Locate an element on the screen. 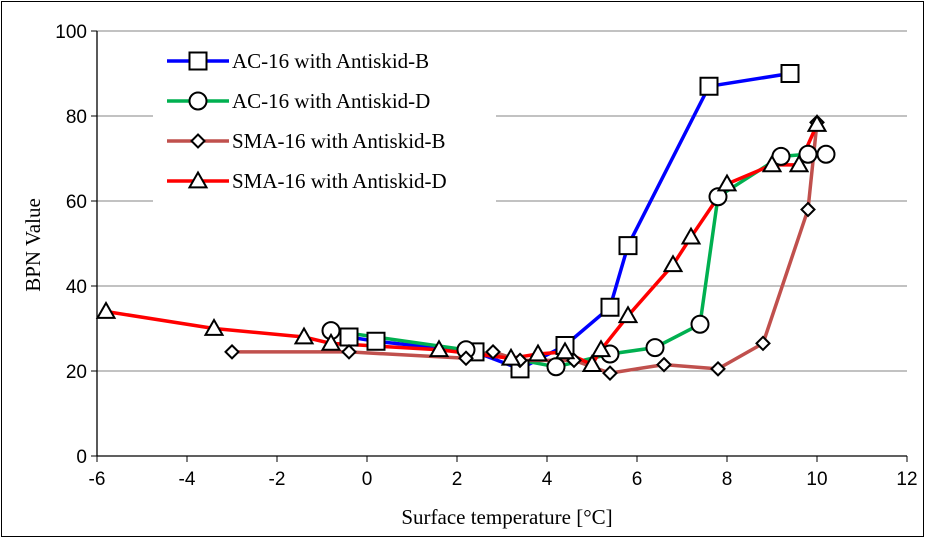 This screenshot has width=927, height=540. x-tick-label: 2 is located at coordinates (457, 479).